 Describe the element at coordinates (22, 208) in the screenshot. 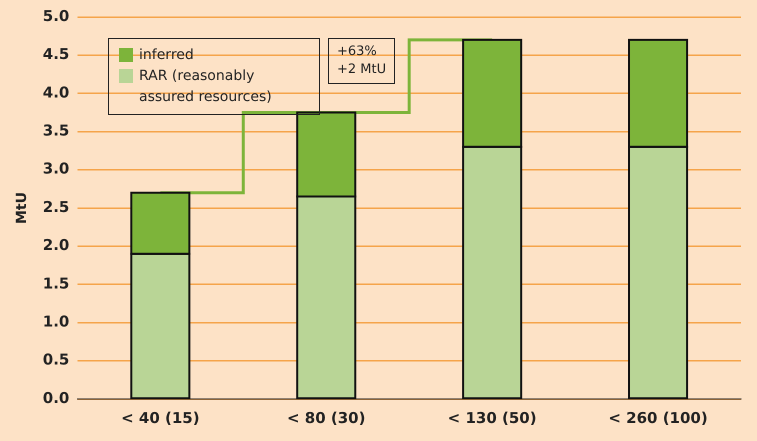

I see `y-axis-title: MtU` at that location.